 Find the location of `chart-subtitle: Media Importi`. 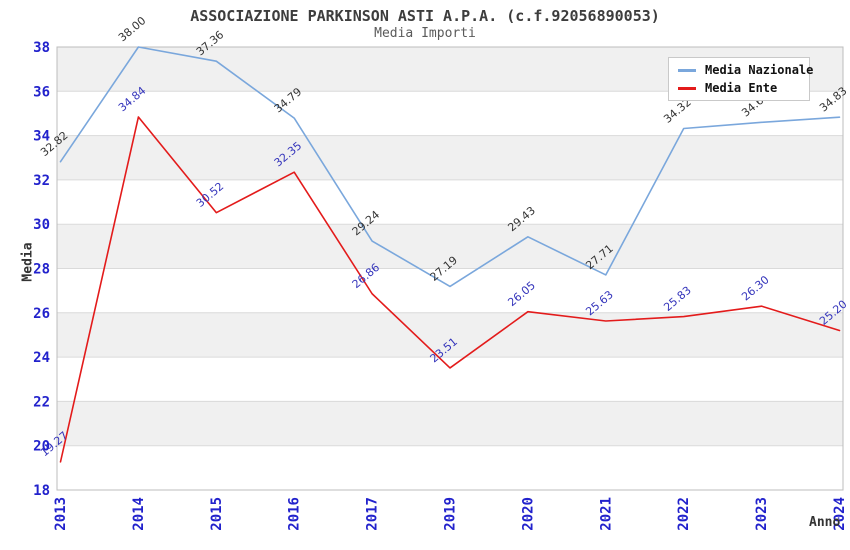

chart-subtitle: Media Importi is located at coordinates (425, 33).